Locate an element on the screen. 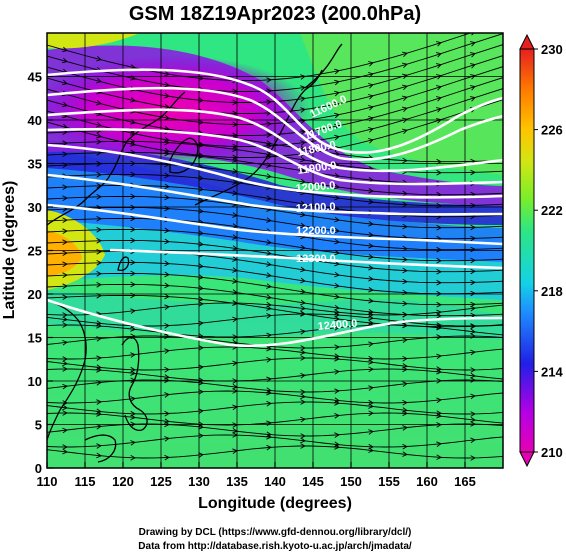 Image resolution: width=566 pixels, height=554 pixels. chart-title: GSM 18Z19Apr2023 (200.0hPa) is located at coordinates (275, 14).